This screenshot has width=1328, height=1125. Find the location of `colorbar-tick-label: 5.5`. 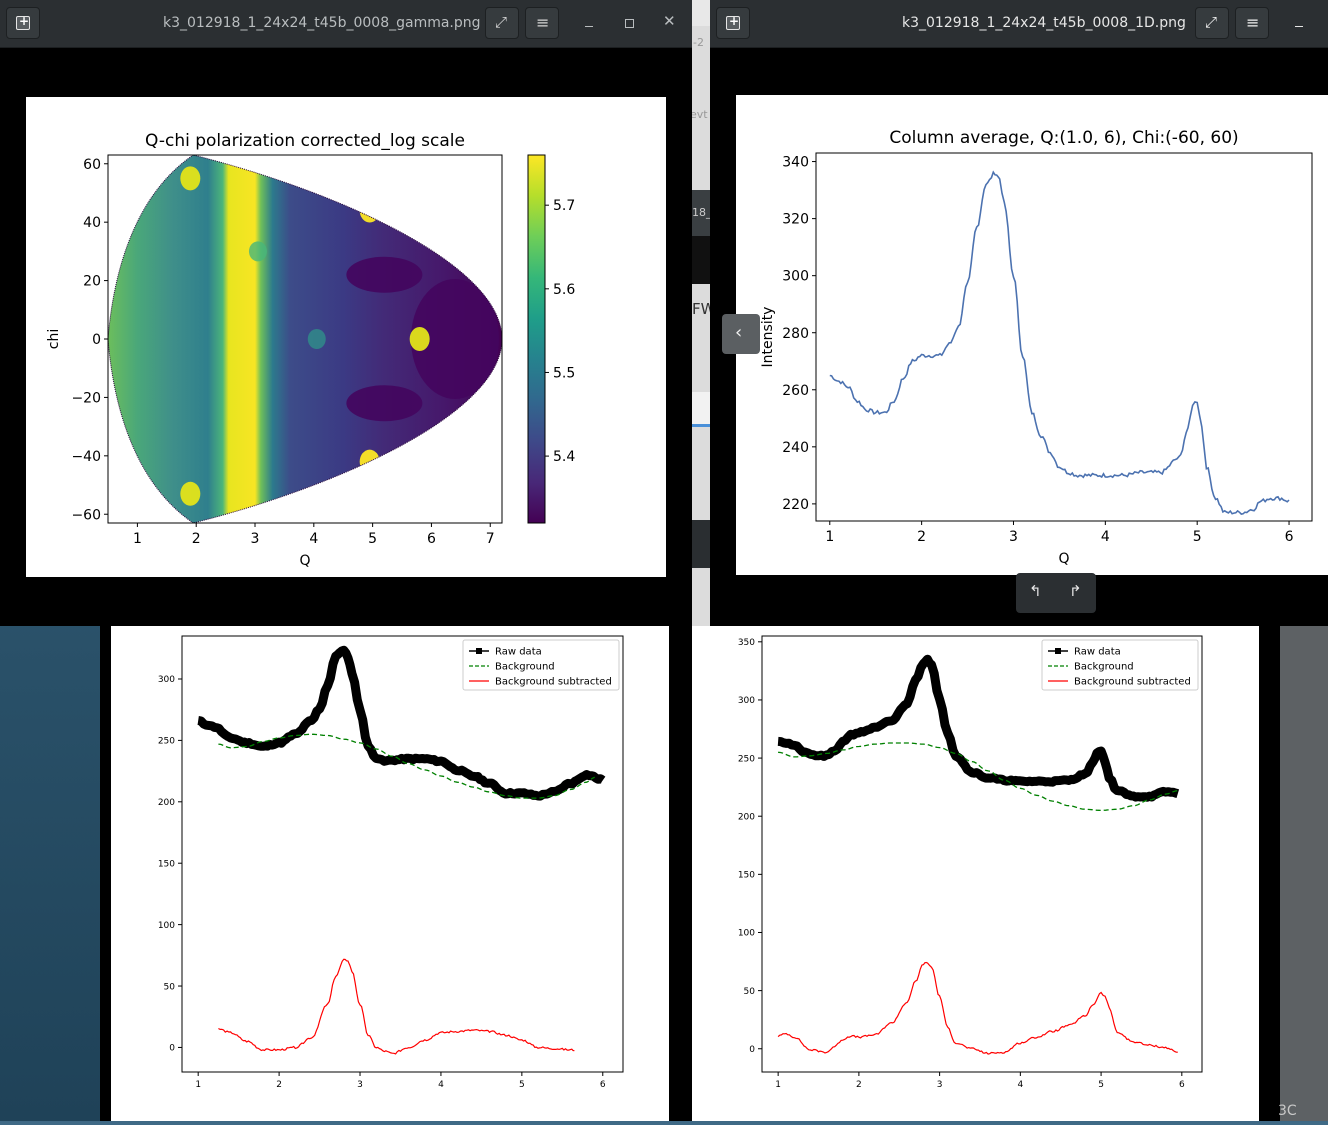

colorbar-tick-label: 5.5 is located at coordinates (564, 373).